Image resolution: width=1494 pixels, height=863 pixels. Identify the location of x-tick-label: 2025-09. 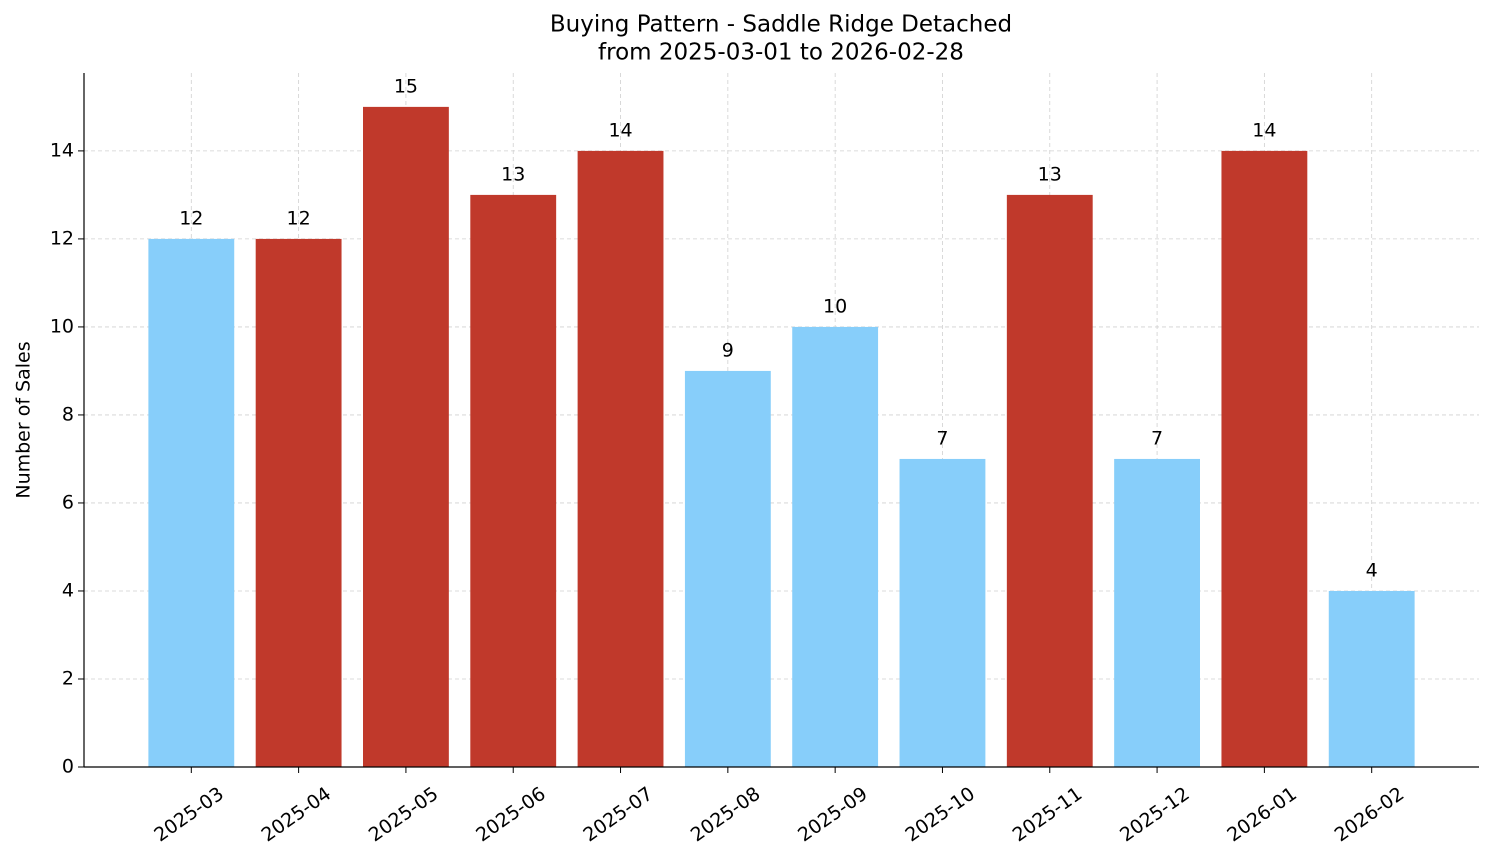
(833, 815).